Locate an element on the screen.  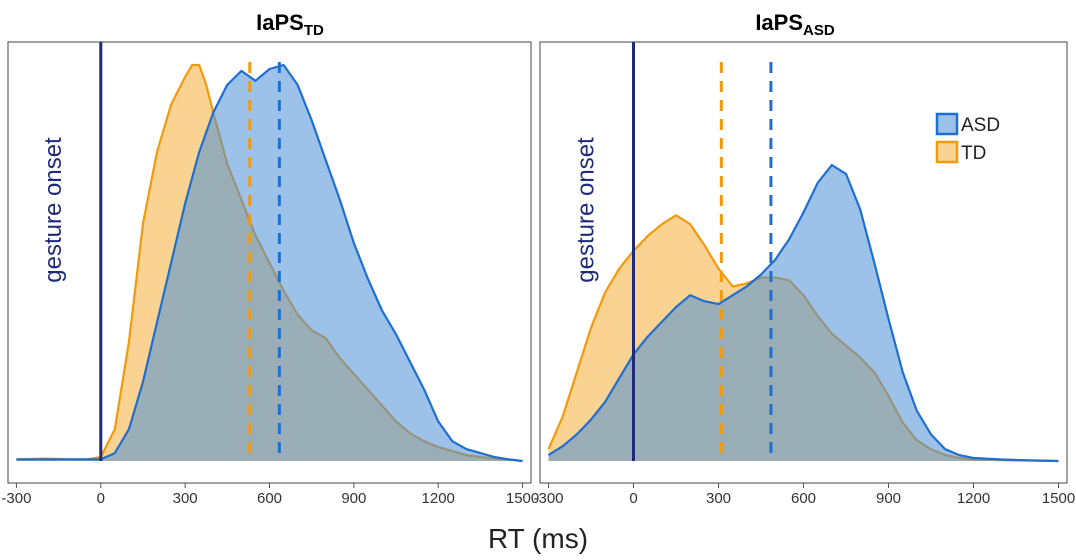
panel-1-ticks: -300 0 300 600 900 1200 1500 is located at coordinates (270, 495).